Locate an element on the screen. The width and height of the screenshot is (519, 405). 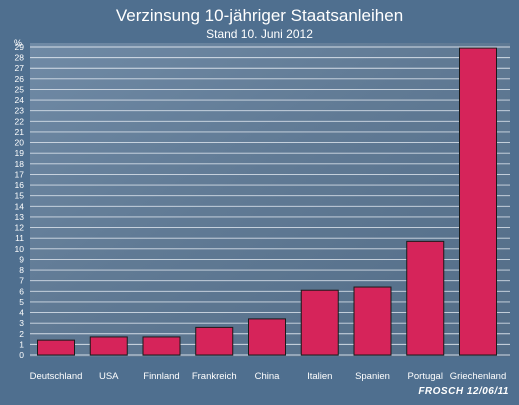
artist-signature: FROSCH 12/06/11 is located at coordinates (463, 391).